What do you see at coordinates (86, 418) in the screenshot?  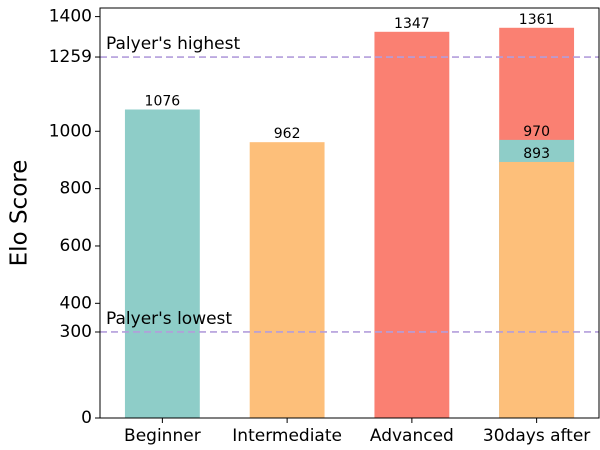 I see `y-tick-label: 0` at bounding box center [86, 418].